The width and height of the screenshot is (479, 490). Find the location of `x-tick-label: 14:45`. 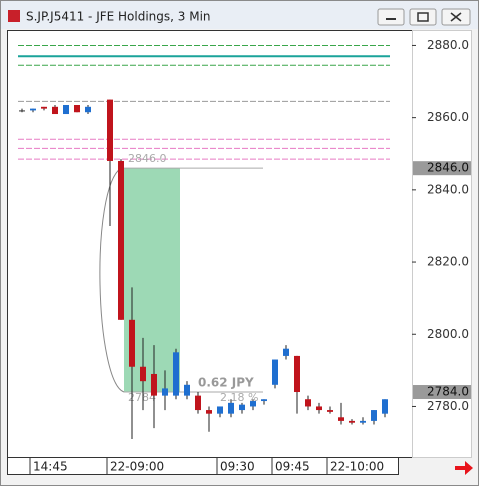

x-tick-label: 14:45 is located at coordinates (50, 467).